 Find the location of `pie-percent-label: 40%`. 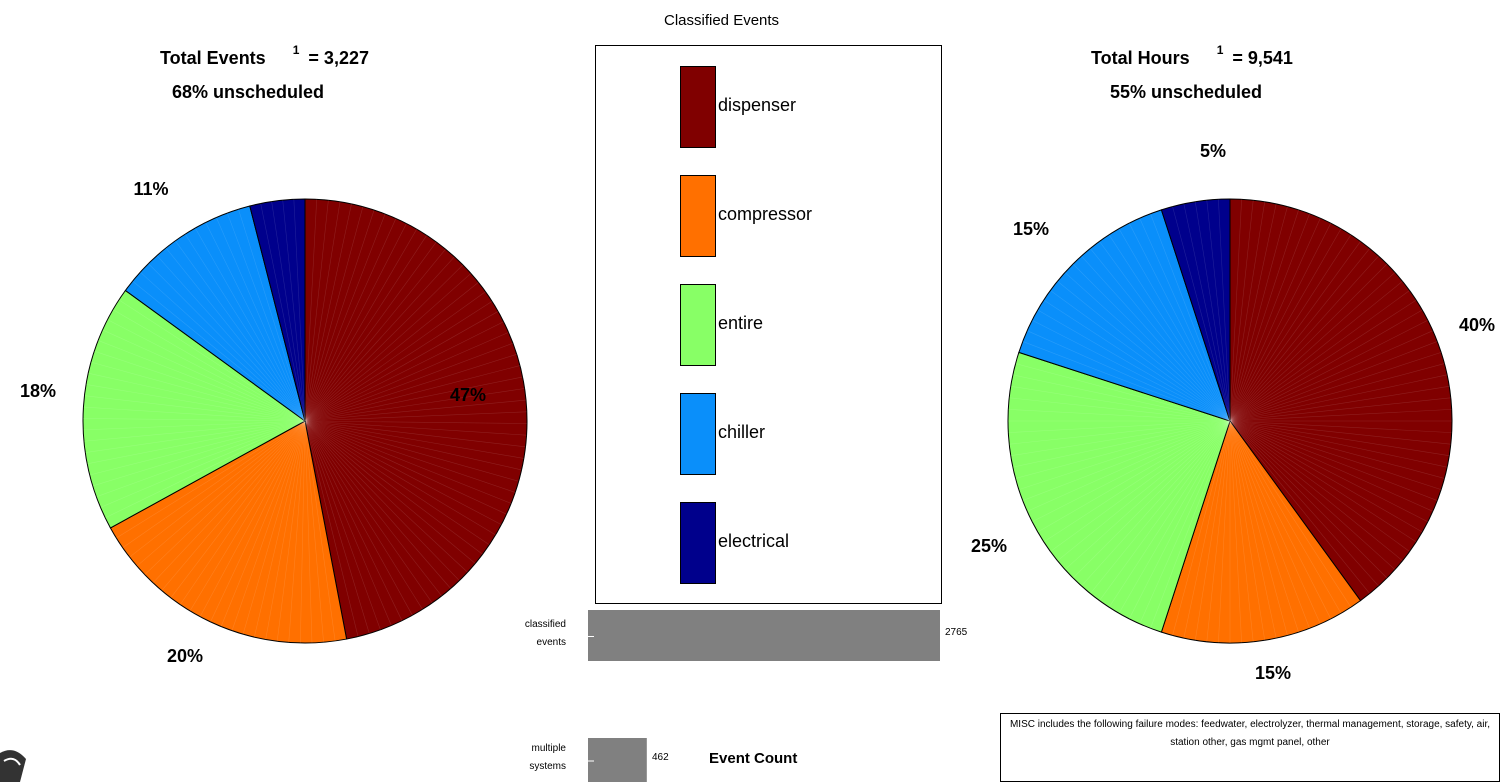

pie-percent-label: 40% is located at coordinates (1477, 325).